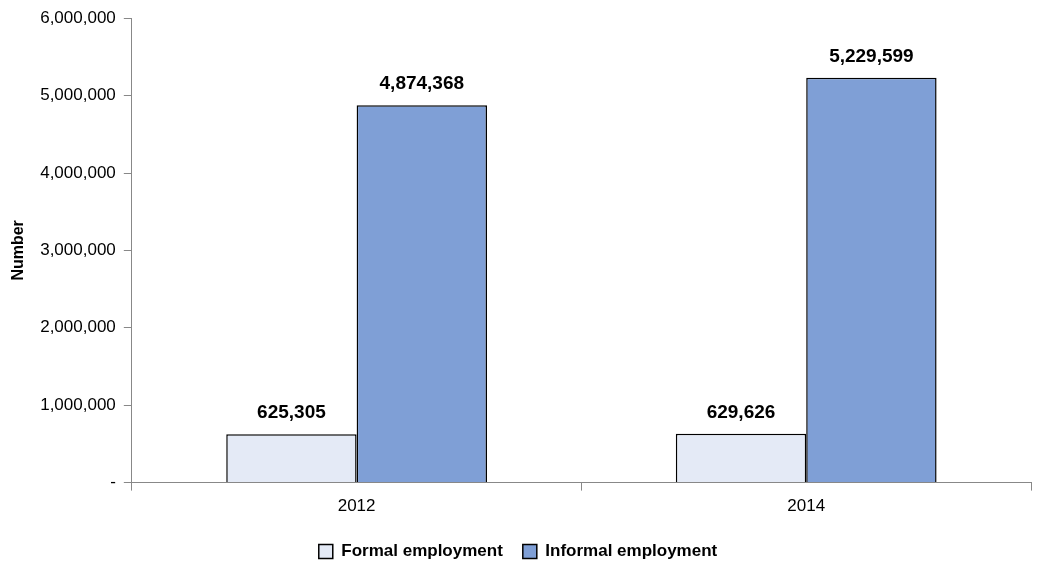  Describe the element at coordinates (292, 411) in the screenshot. I see `data-label: 625,305` at that location.